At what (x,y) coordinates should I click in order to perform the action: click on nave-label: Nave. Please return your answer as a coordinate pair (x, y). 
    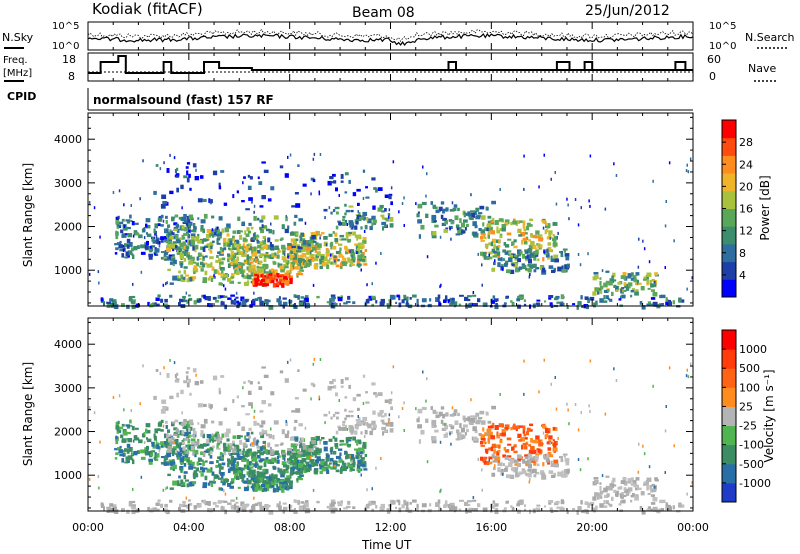
    Looking at the image, I should click on (762, 68).